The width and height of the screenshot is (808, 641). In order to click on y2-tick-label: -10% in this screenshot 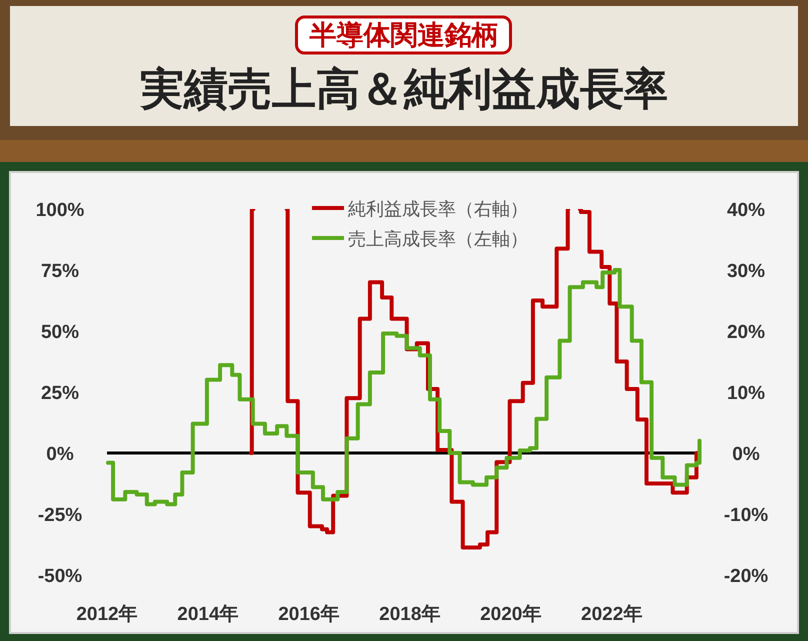, I will do `click(746, 515)`.